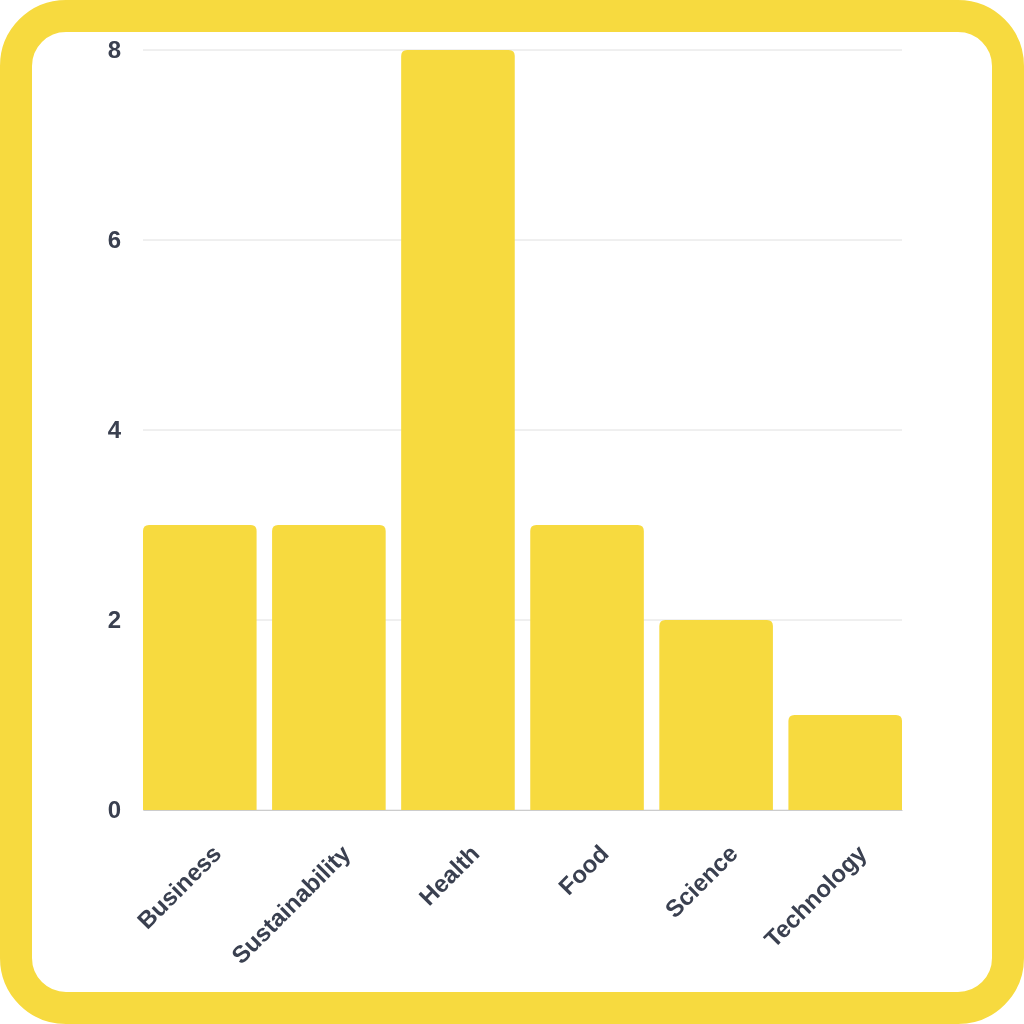 Image resolution: width=1024 pixels, height=1024 pixels. I want to click on y-tick-label: 4, so click(114, 430).